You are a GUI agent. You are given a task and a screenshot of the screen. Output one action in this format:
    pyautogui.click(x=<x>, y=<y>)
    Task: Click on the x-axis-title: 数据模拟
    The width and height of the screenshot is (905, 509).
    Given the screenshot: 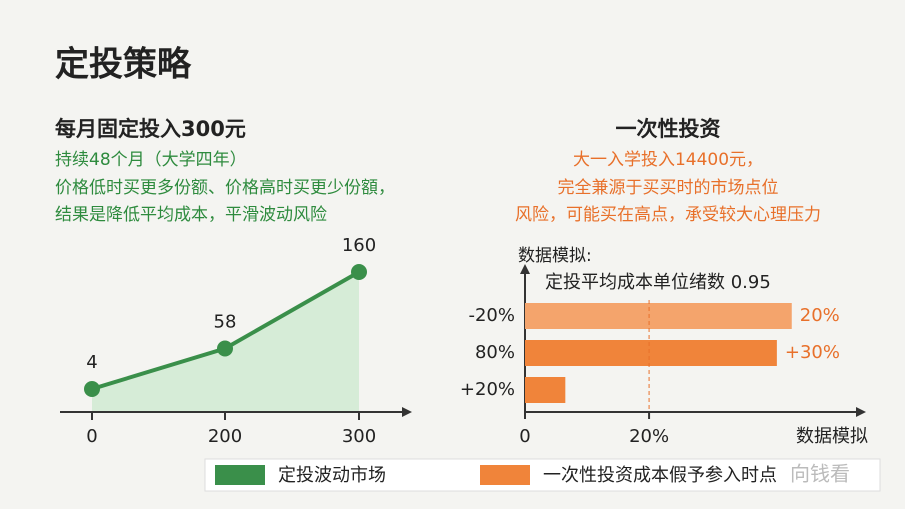 What is the action you would take?
    pyautogui.click(x=832, y=436)
    